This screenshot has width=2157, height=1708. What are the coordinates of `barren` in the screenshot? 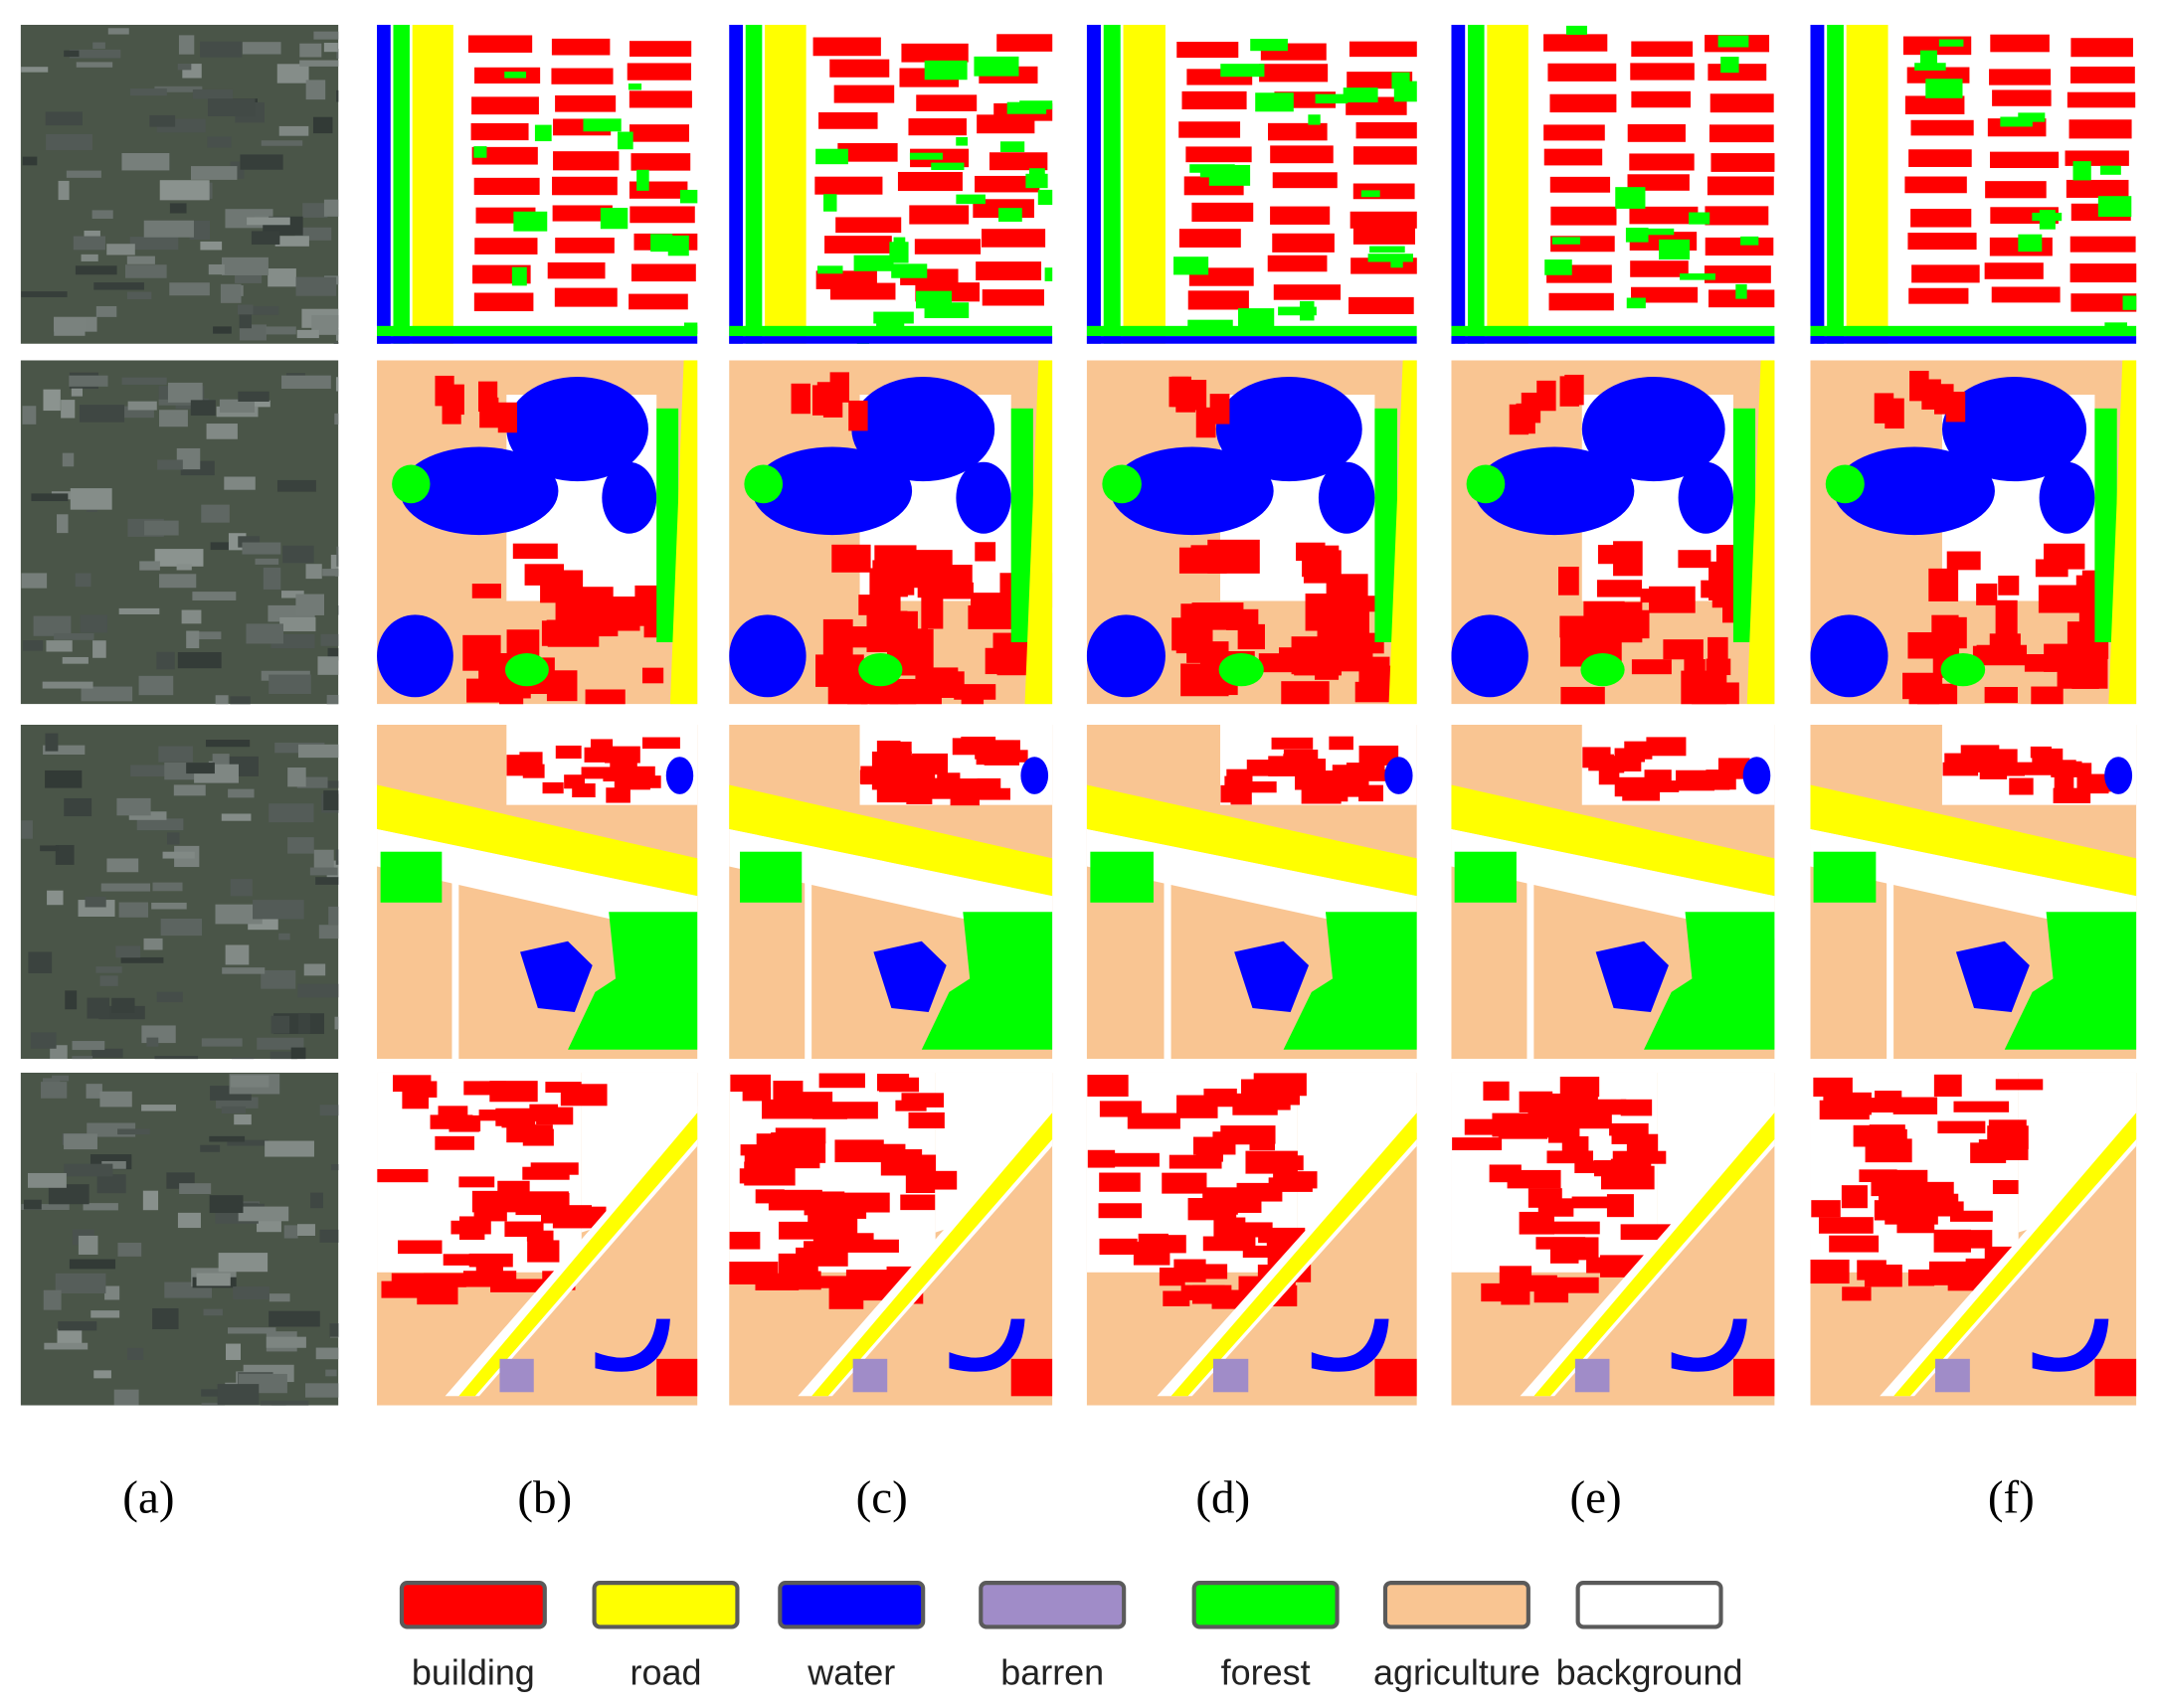 It's located at (1952, 1375).